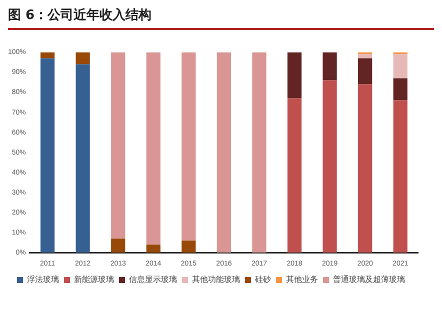 The image size is (442, 321). Describe the element at coordinates (221, 18) in the screenshot. I see `chart-title: 图 6：公司近年收入结构` at that location.